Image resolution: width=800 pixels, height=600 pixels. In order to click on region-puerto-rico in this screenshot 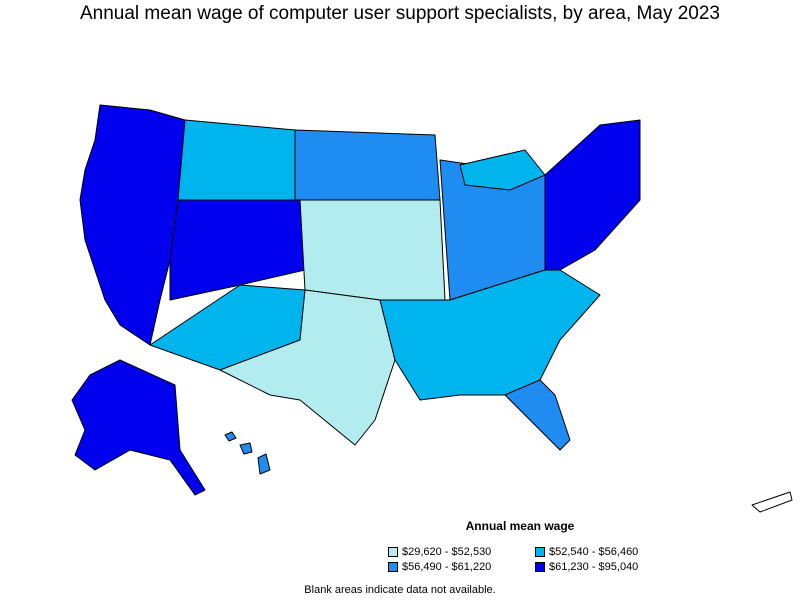, I will do `click(772, 502)`.